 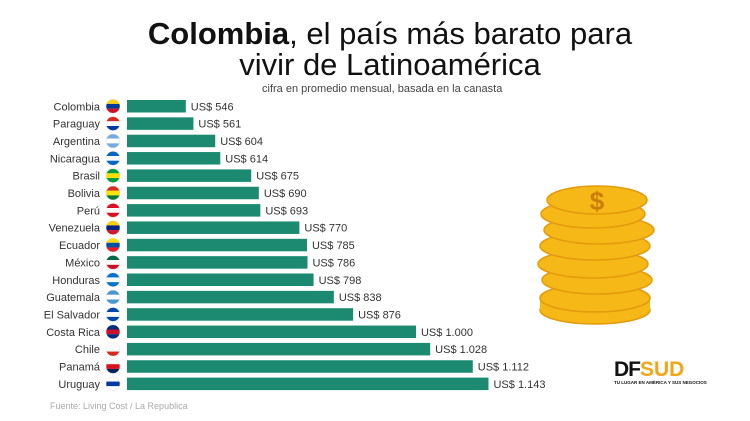 I want to click on title-bold: Colombia, so click(x=218, y=33).